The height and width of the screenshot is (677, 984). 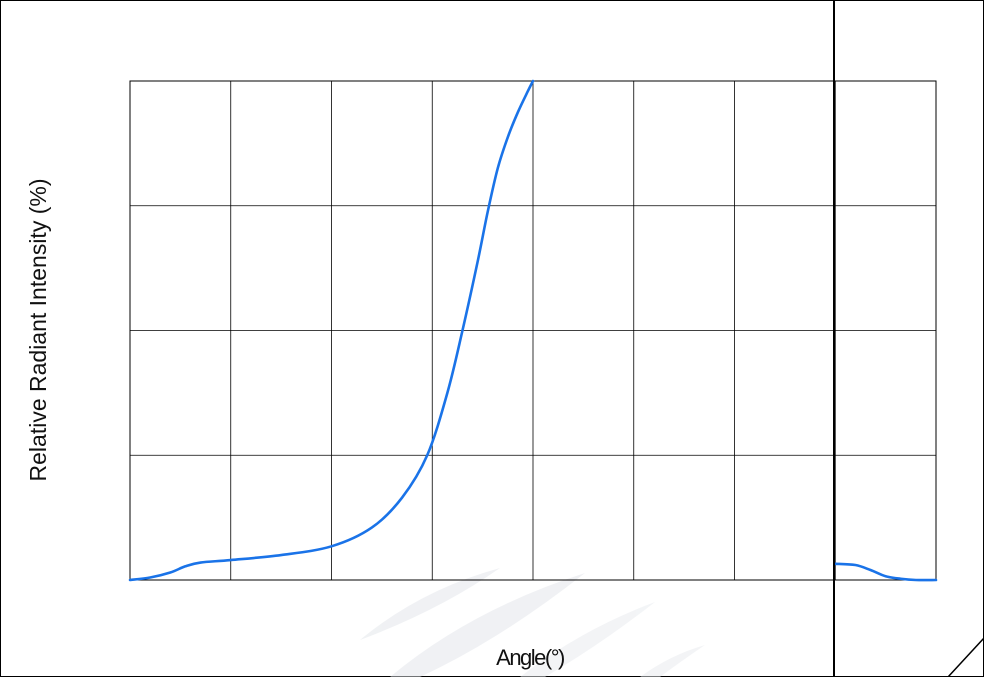 I want to click on x-axis-label: Angle(°), so click(x=530, y=657).